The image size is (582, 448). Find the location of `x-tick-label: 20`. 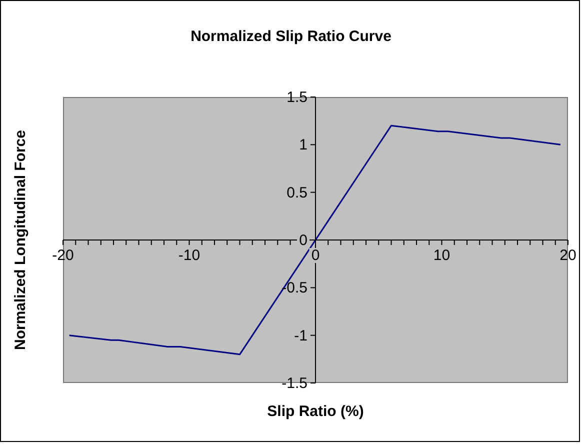

x-tick-label: 20 is located at coordinates (568, 255).